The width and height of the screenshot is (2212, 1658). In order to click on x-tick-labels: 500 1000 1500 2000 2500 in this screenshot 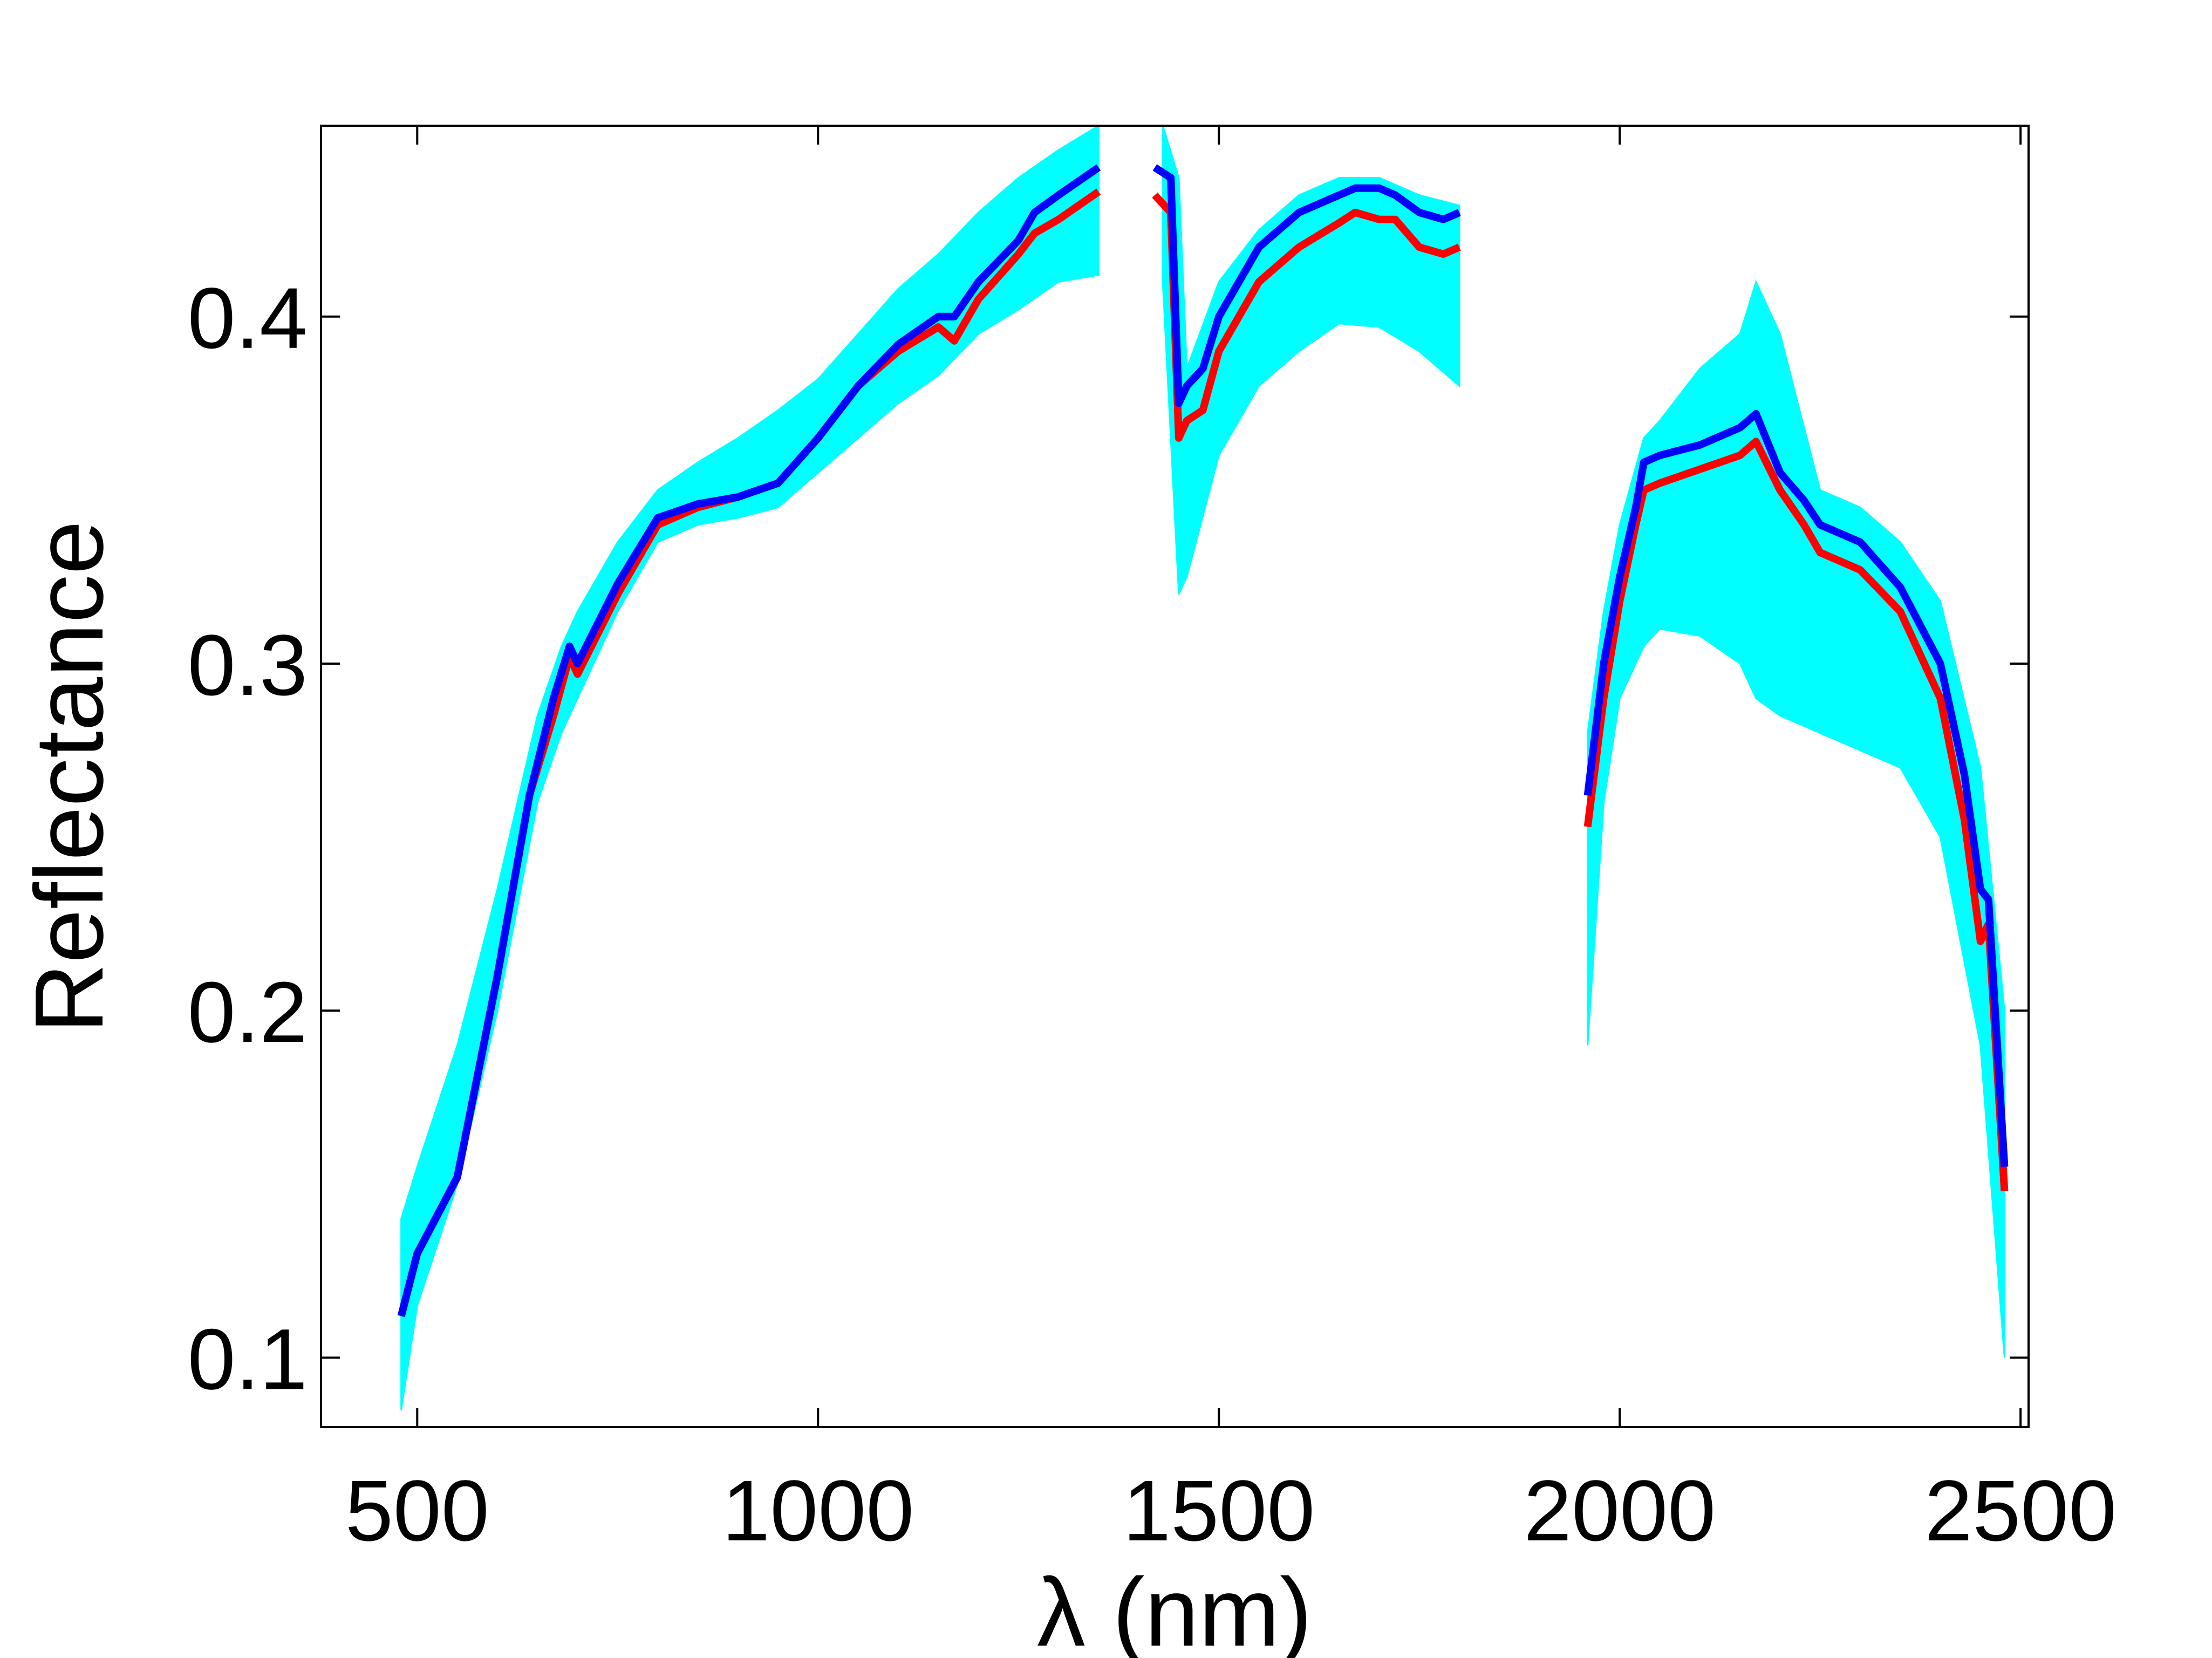, I will do `click(1231, 1510)`.